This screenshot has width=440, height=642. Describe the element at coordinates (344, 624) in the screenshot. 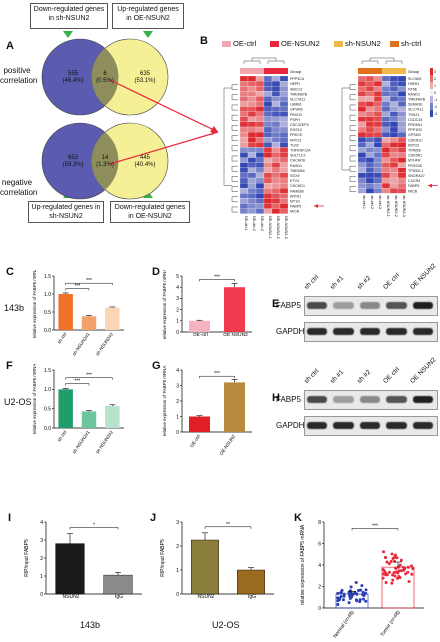

I see `x-tick-label: Normal (n=48)` at that location.